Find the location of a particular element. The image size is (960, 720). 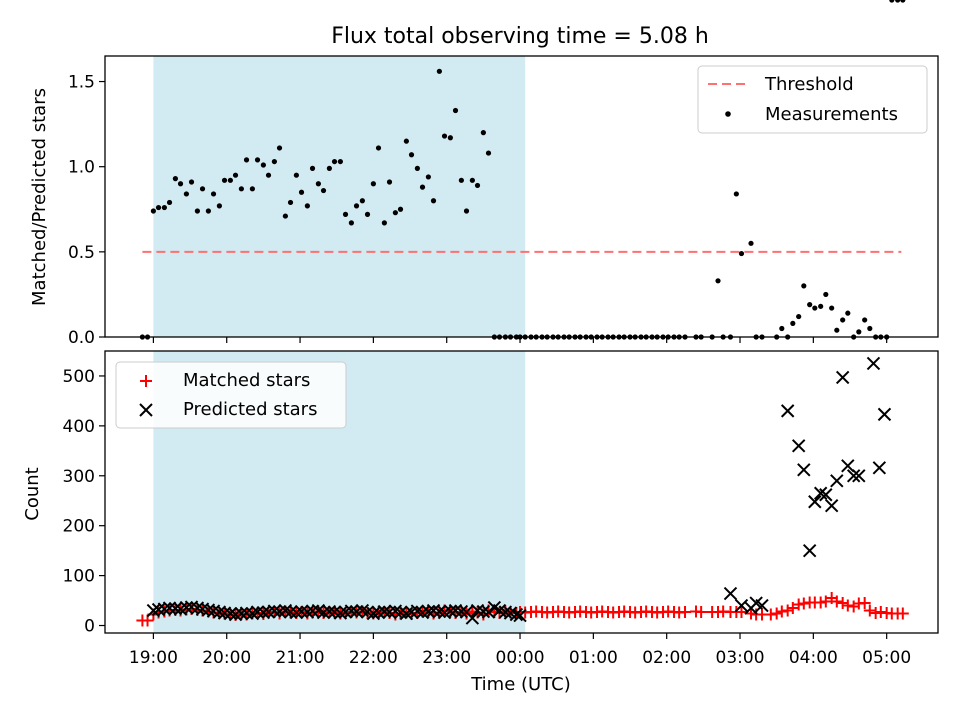

legend-threshold-label: Threshold is located at coordinates (809, 84).